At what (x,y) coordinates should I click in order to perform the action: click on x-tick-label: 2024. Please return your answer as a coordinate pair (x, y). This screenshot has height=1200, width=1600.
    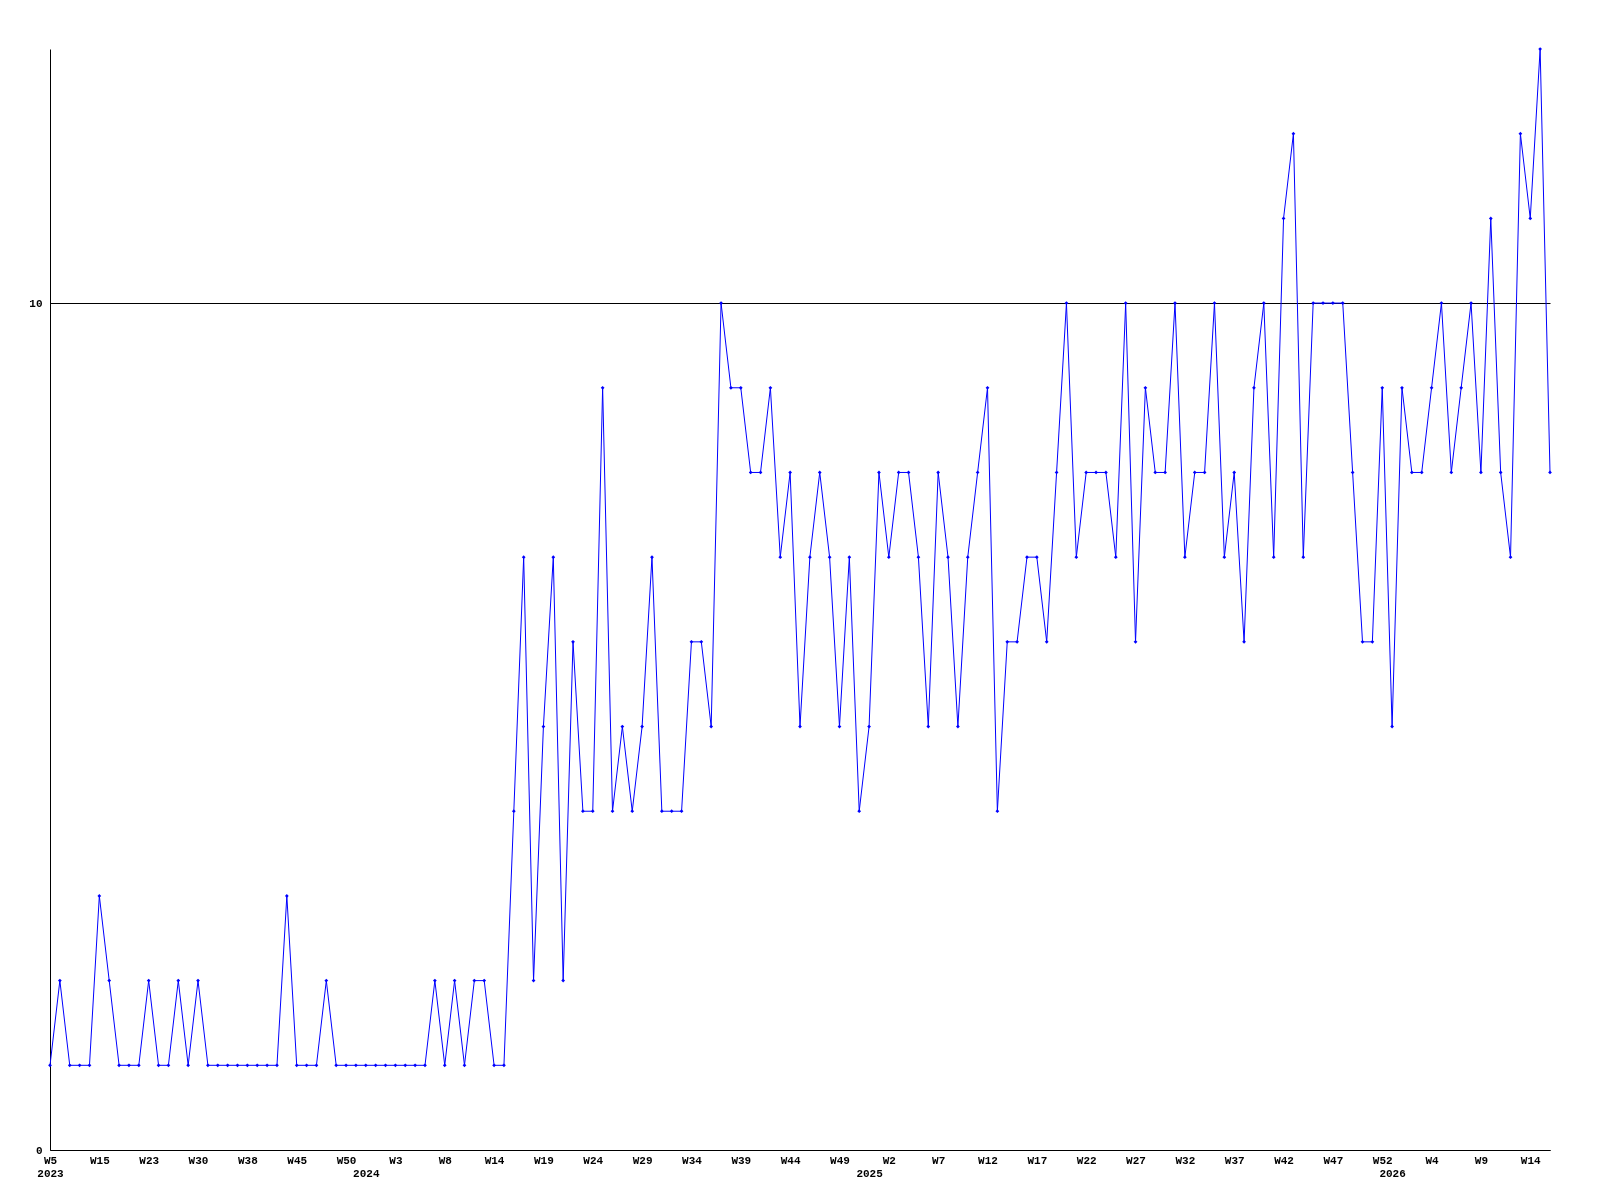
    Looking at the image, I should click on (366, 1173).